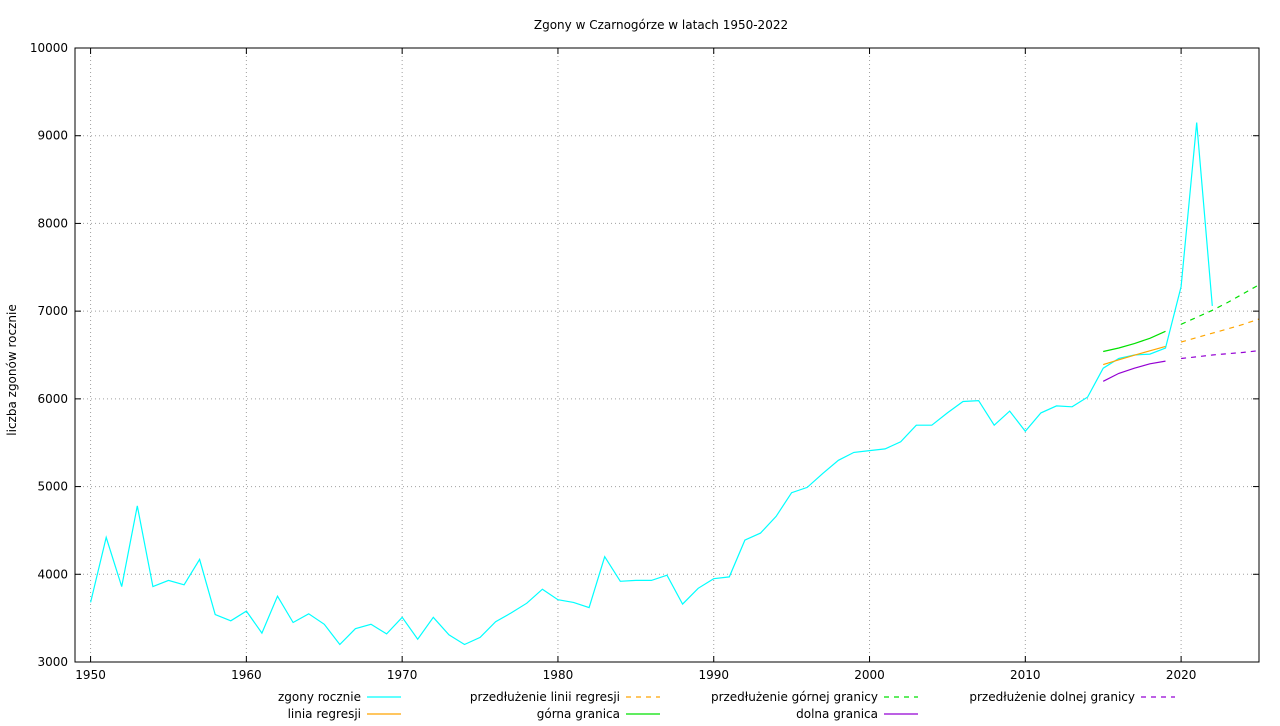 This screenshot has width=1280, height=726. I want to click on legend-label: zgony rocznie, so click(319, 697).